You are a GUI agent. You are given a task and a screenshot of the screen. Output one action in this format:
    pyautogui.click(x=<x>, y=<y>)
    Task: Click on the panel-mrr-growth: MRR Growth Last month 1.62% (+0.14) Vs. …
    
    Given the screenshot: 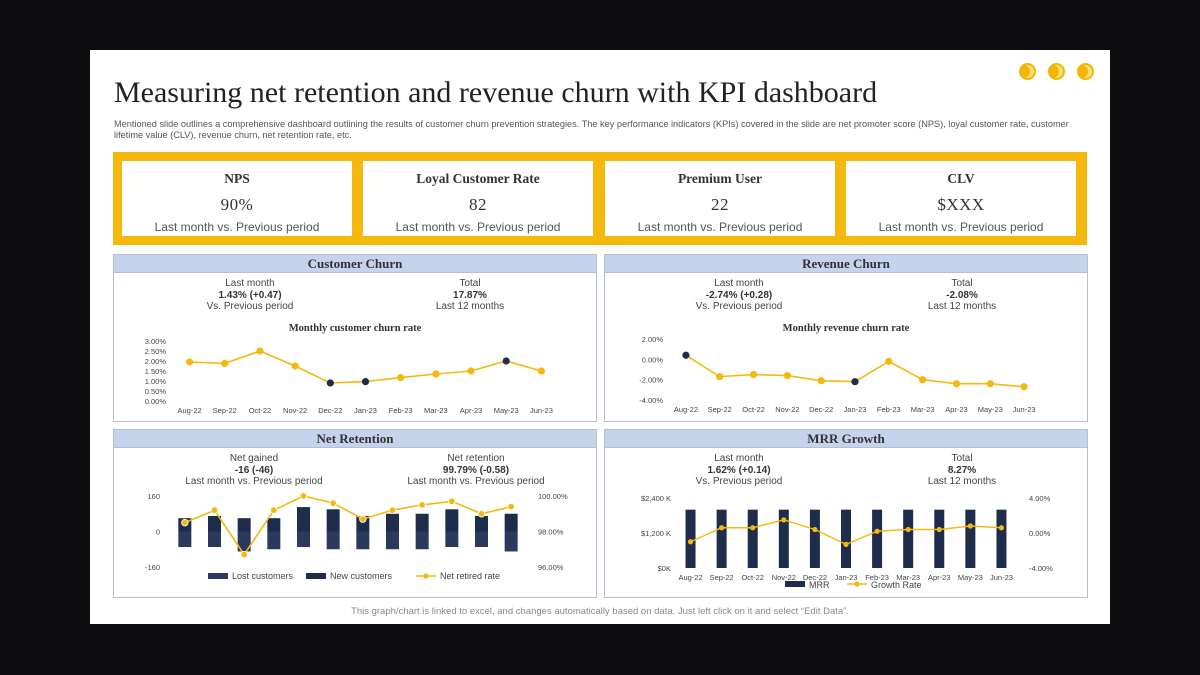 What is the action you would take?
    pyautogui.click(x=846, y=513)
    